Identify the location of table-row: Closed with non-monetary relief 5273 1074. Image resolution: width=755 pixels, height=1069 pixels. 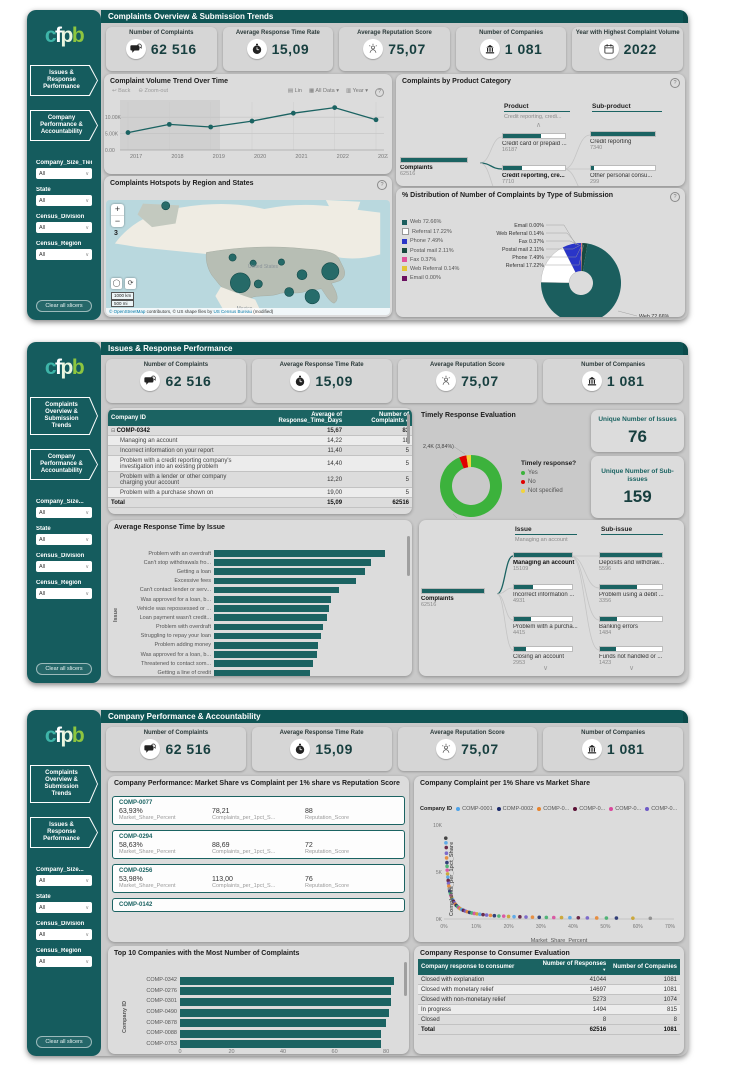
(549, 999).